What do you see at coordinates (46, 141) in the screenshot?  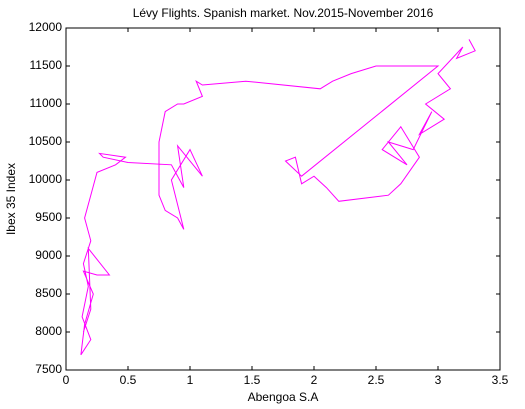 I see `y-tick-label: 10500` at bounding box center [46, 141].